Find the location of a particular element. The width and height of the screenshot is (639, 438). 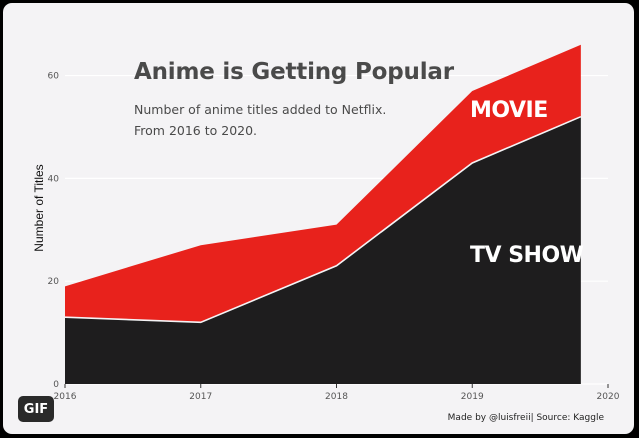

series-label-movie: MOVIE is located at coordinates (509, 110).